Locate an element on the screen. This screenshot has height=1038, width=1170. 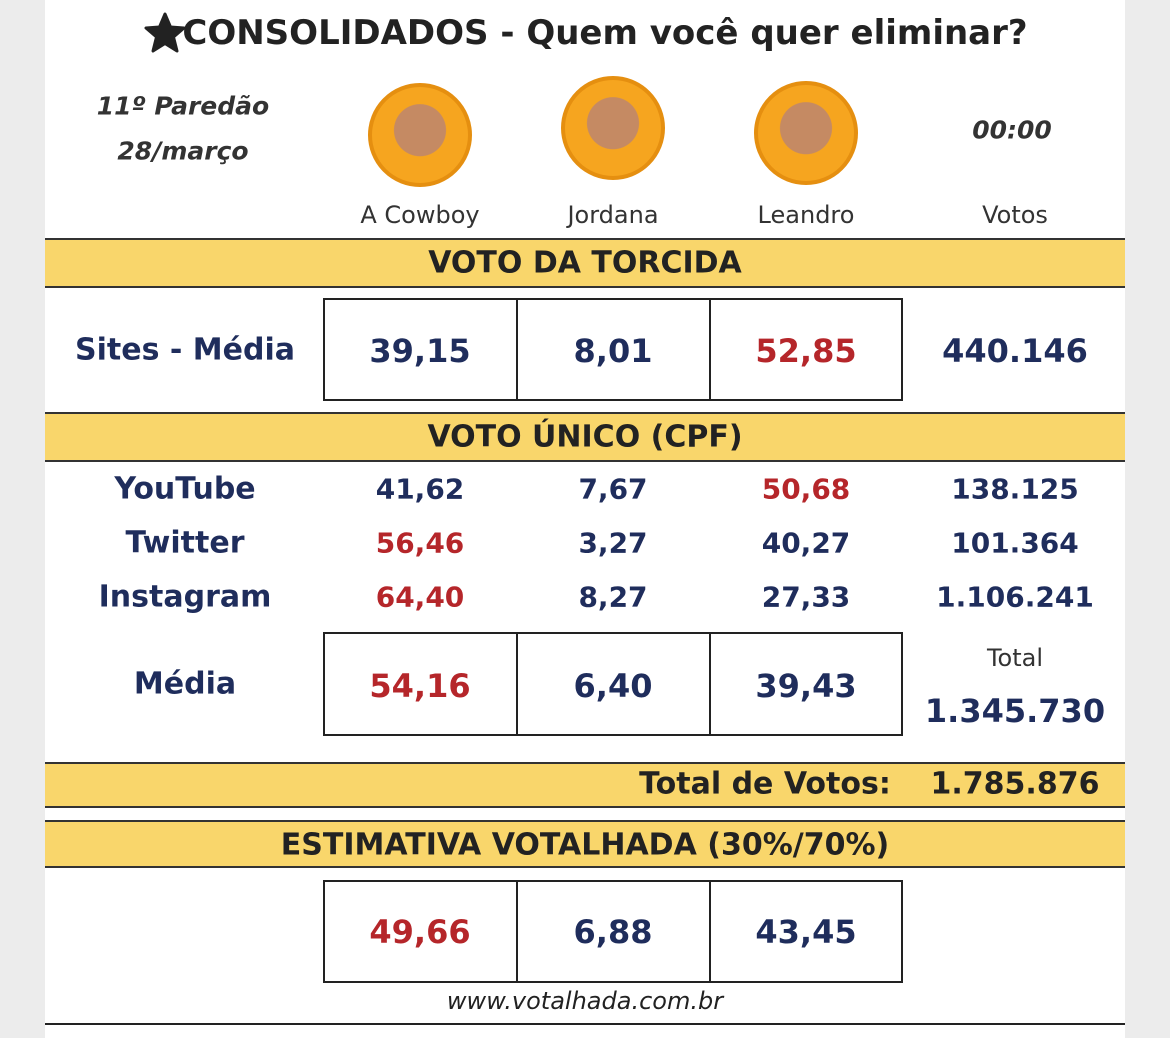
value: 8,27 is located at coordinates (613, 597).